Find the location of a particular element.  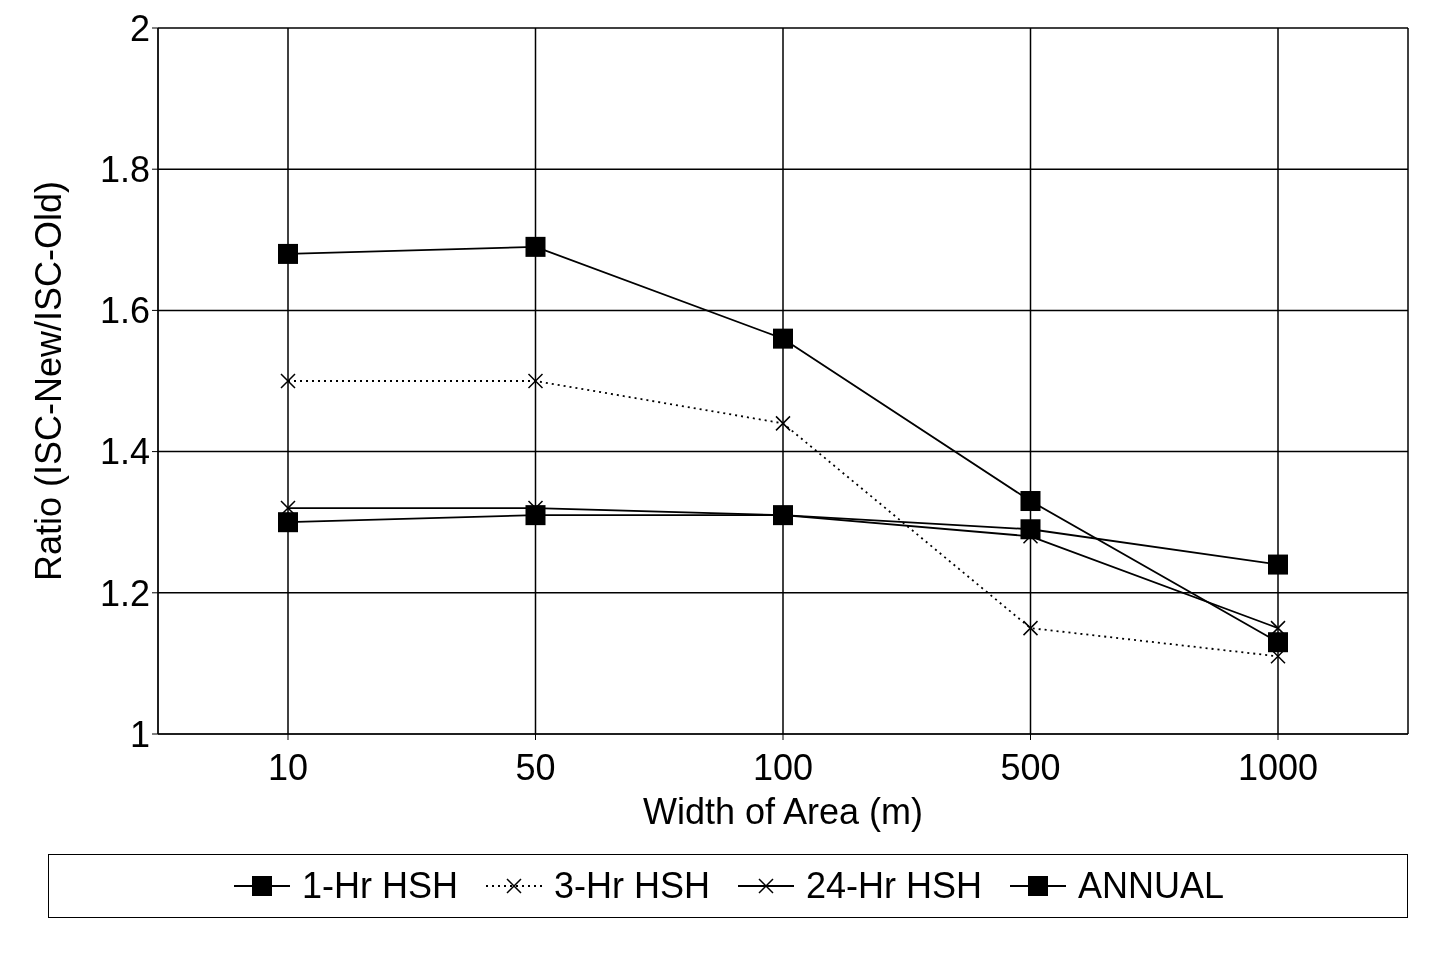

y-tick-label: 1.8 is located at coordinates (124, 169).